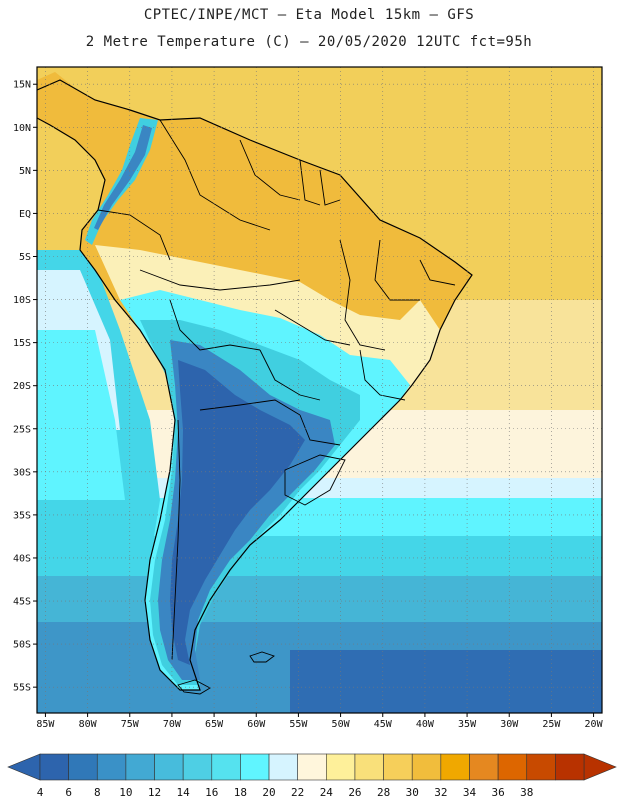  I want to click on lat-tick-label: 30S, so click(22, 472).